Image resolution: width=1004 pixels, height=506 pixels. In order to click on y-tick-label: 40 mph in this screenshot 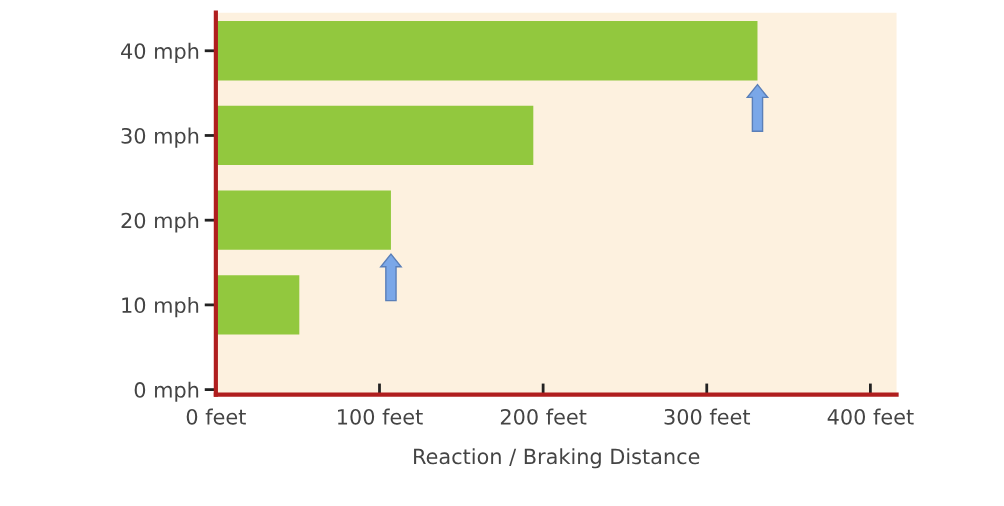, I will do `click(160, 53)`.